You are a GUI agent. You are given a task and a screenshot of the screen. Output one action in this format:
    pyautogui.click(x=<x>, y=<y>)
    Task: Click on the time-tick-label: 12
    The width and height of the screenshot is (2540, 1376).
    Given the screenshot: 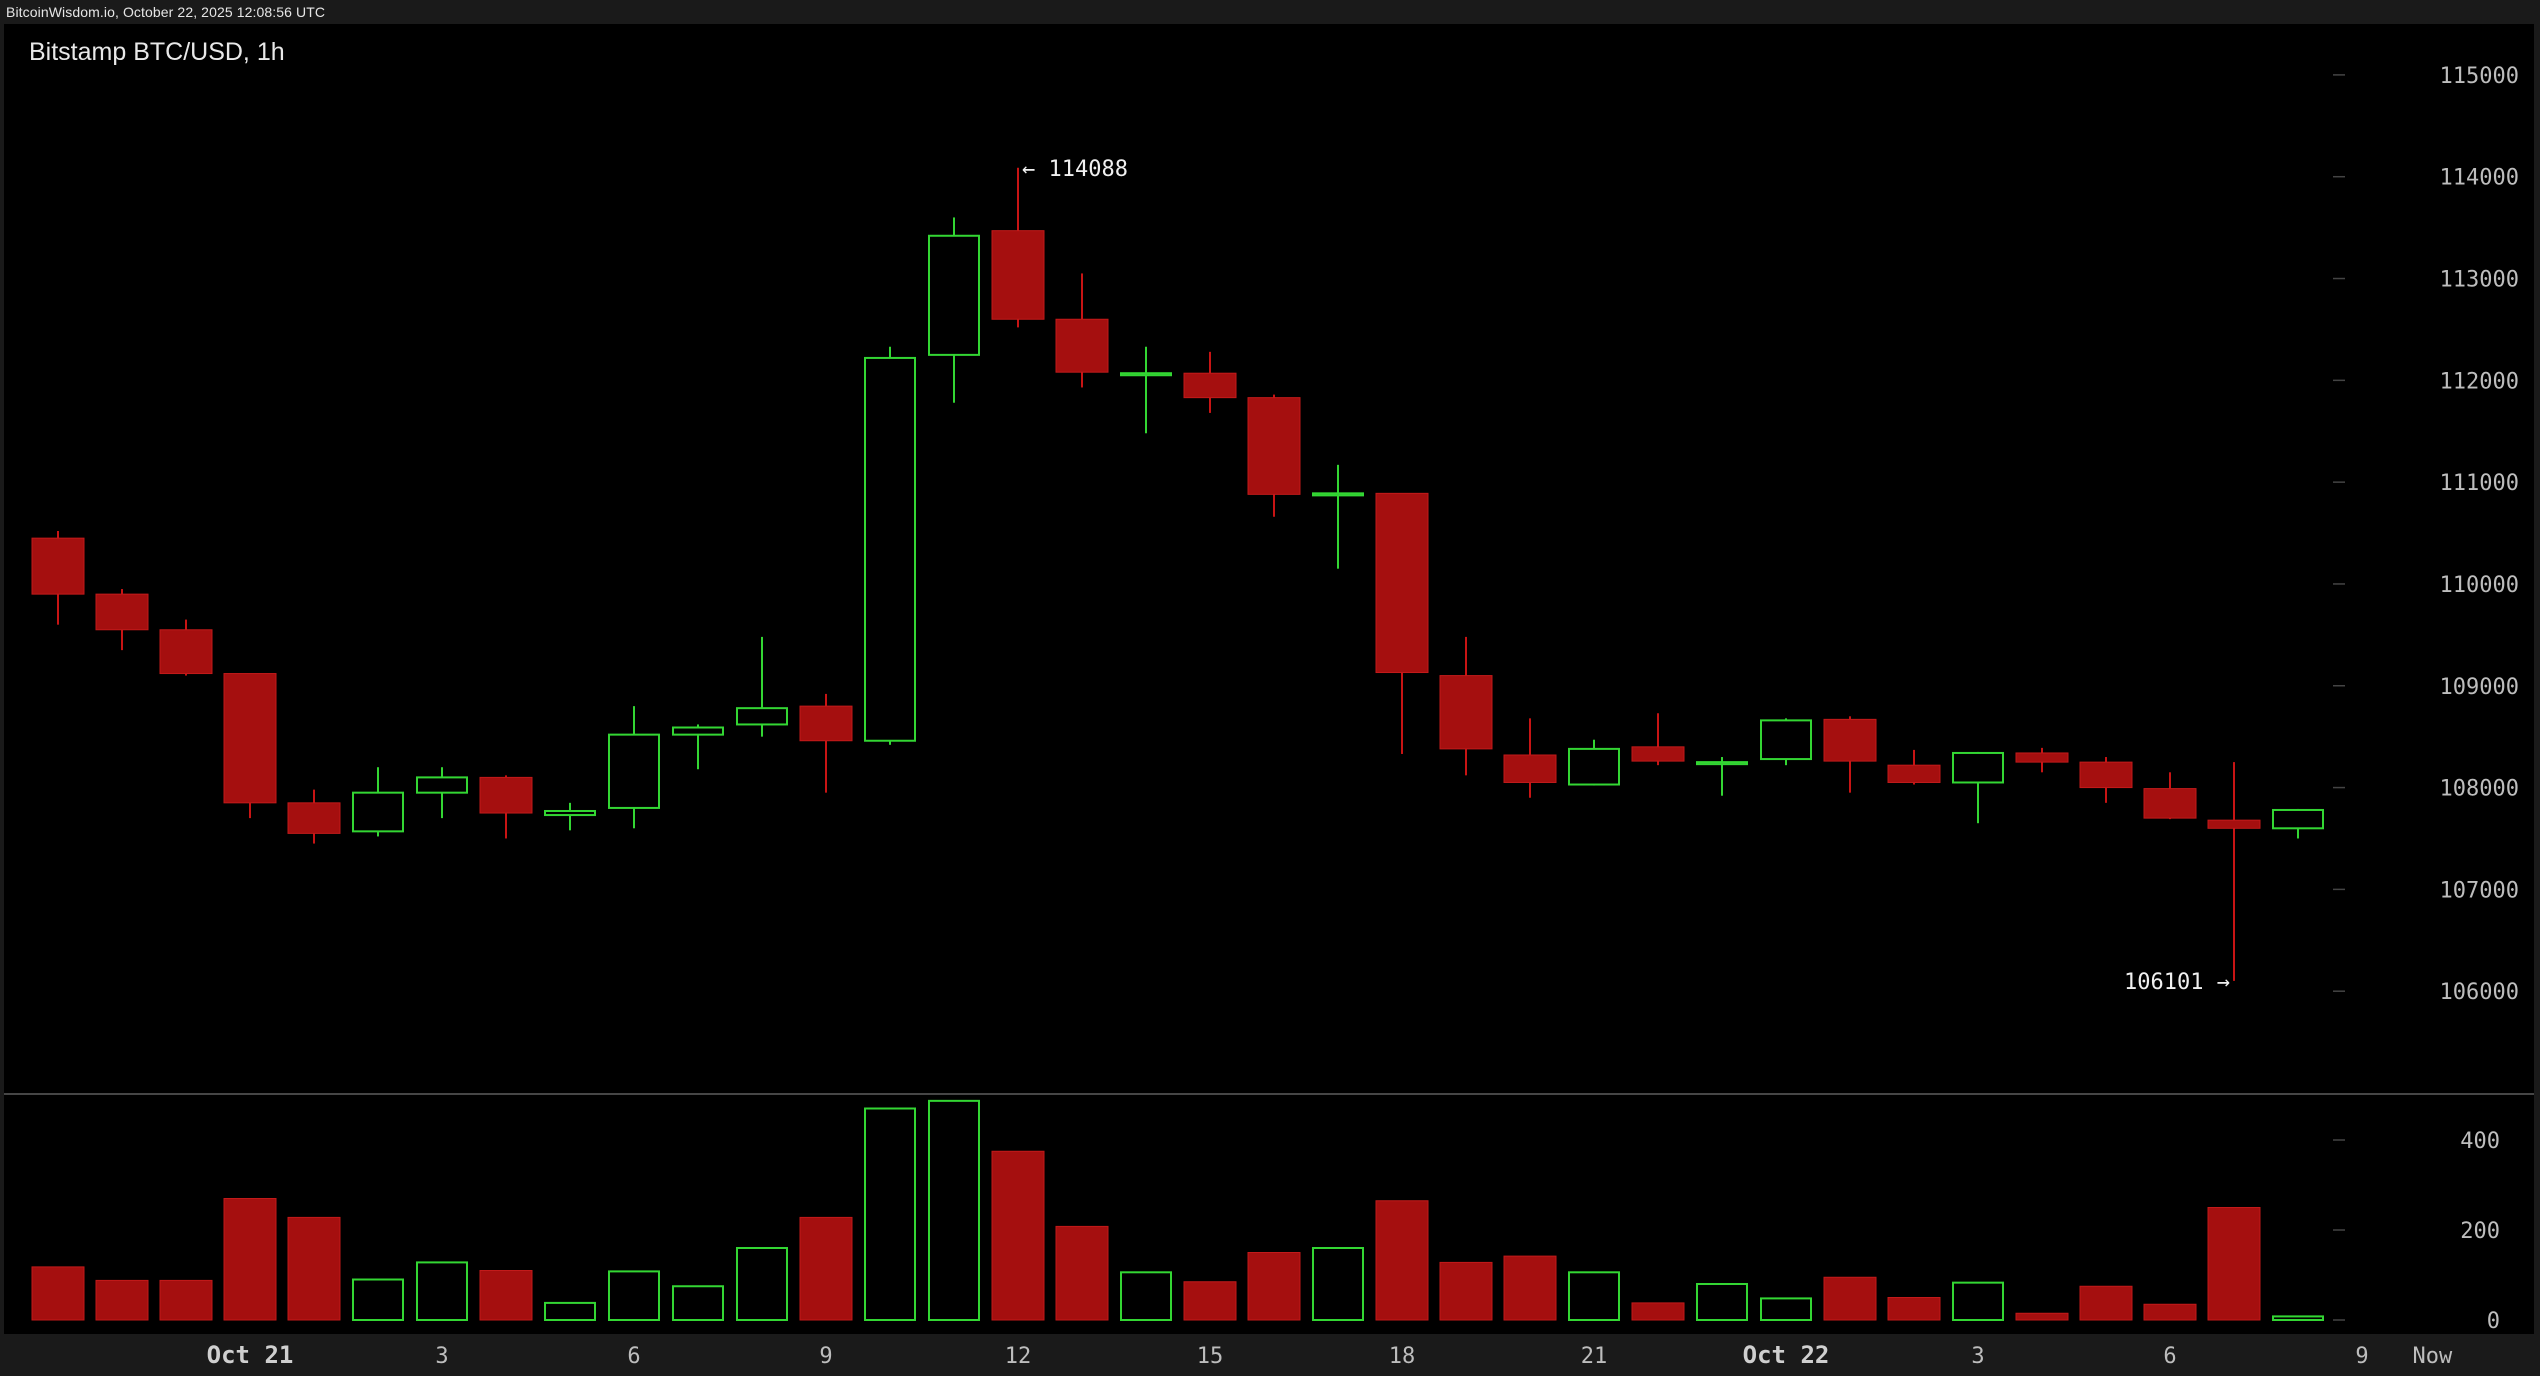 What is the action you would take?
    pyautogui.click(x=1018, y=1356)
    